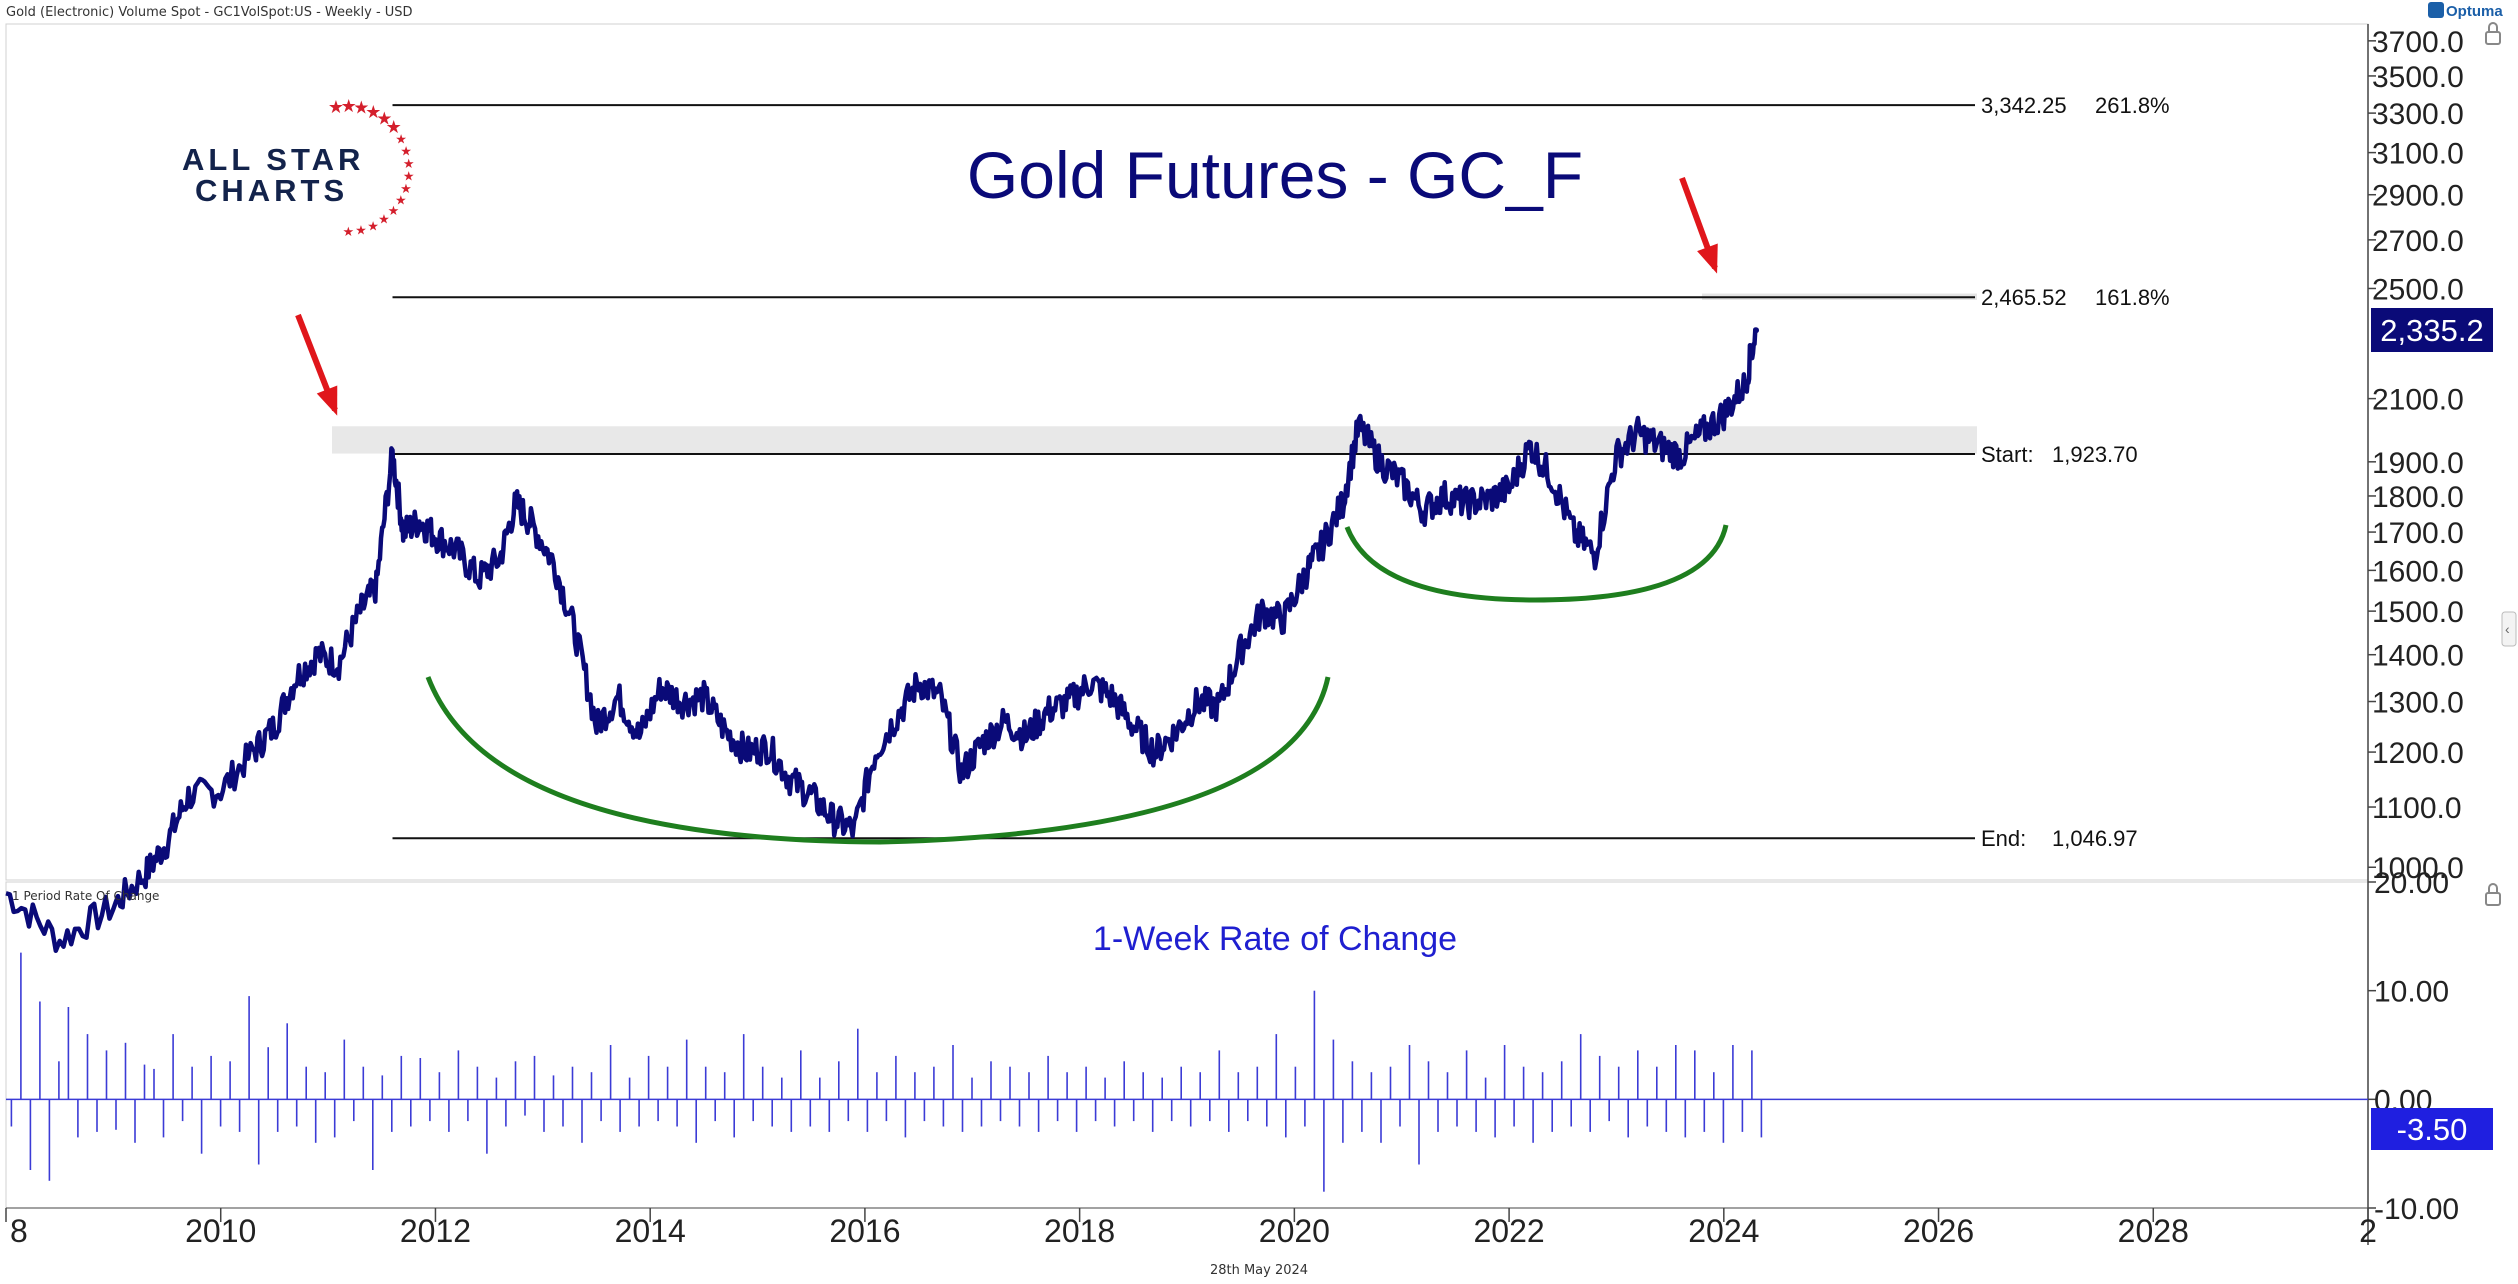 The width and height of the screenshot is (2518, 1284). I want to click on pattern-arcs, so click(1077, 684).